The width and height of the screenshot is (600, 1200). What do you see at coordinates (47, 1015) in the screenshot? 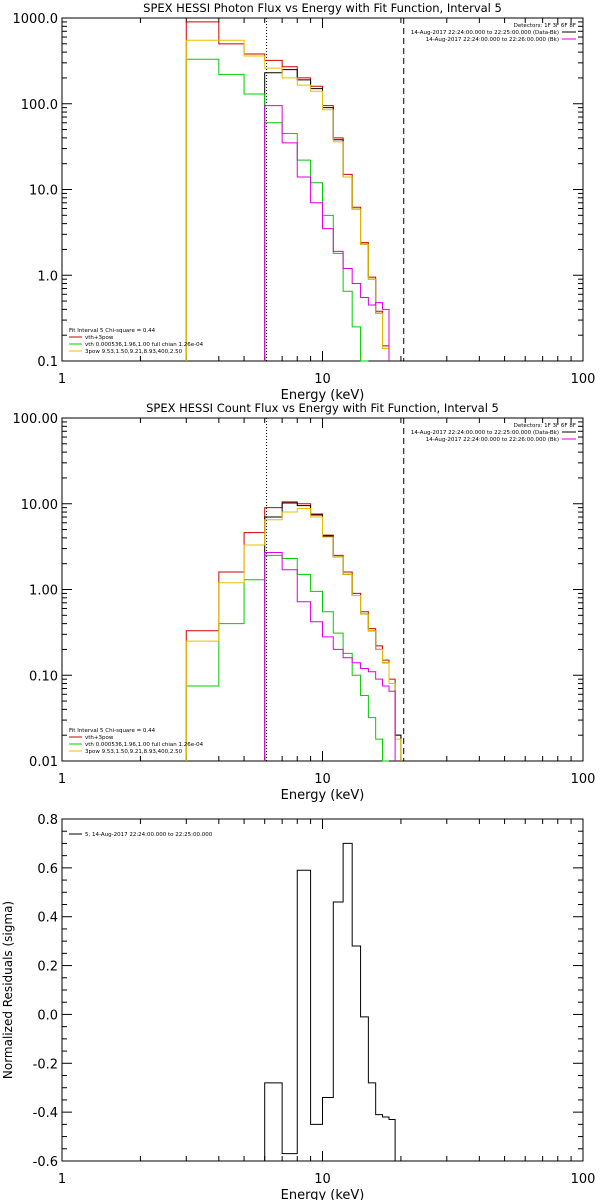
I see `y-tick-label: 0.0` at bounding box center [47, 1015].